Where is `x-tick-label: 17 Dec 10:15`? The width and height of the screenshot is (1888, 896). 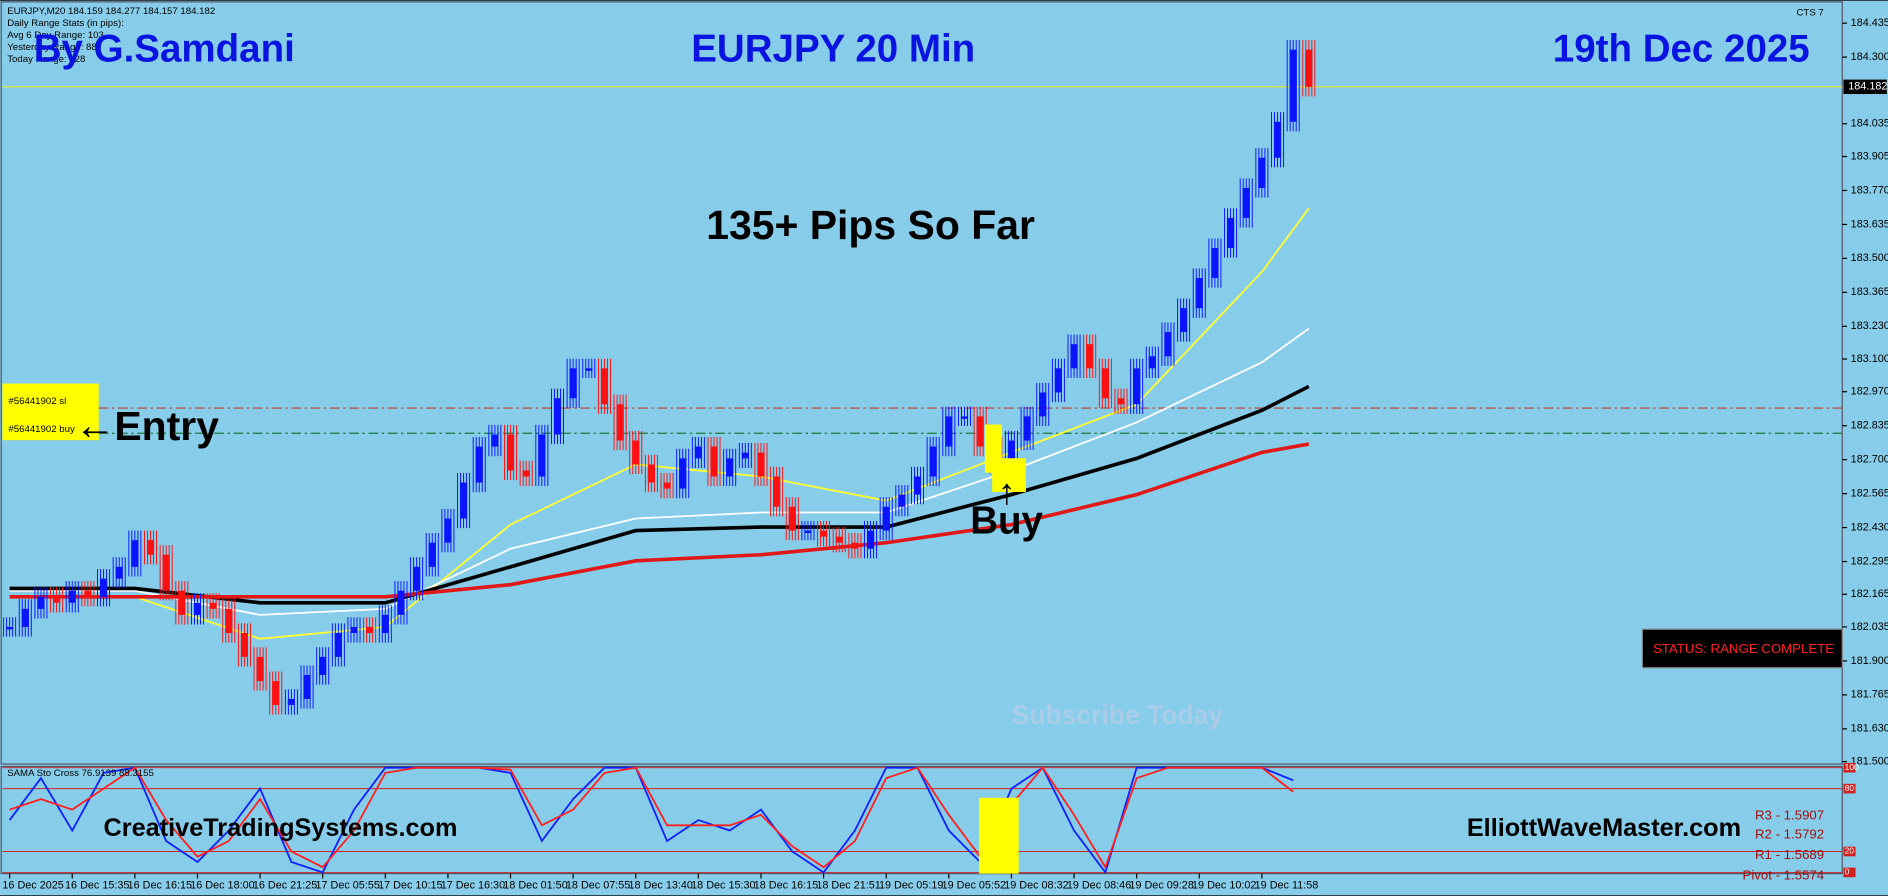
x-tick-label: 17 Dec 10:15 is located at coordinates (410, 886).